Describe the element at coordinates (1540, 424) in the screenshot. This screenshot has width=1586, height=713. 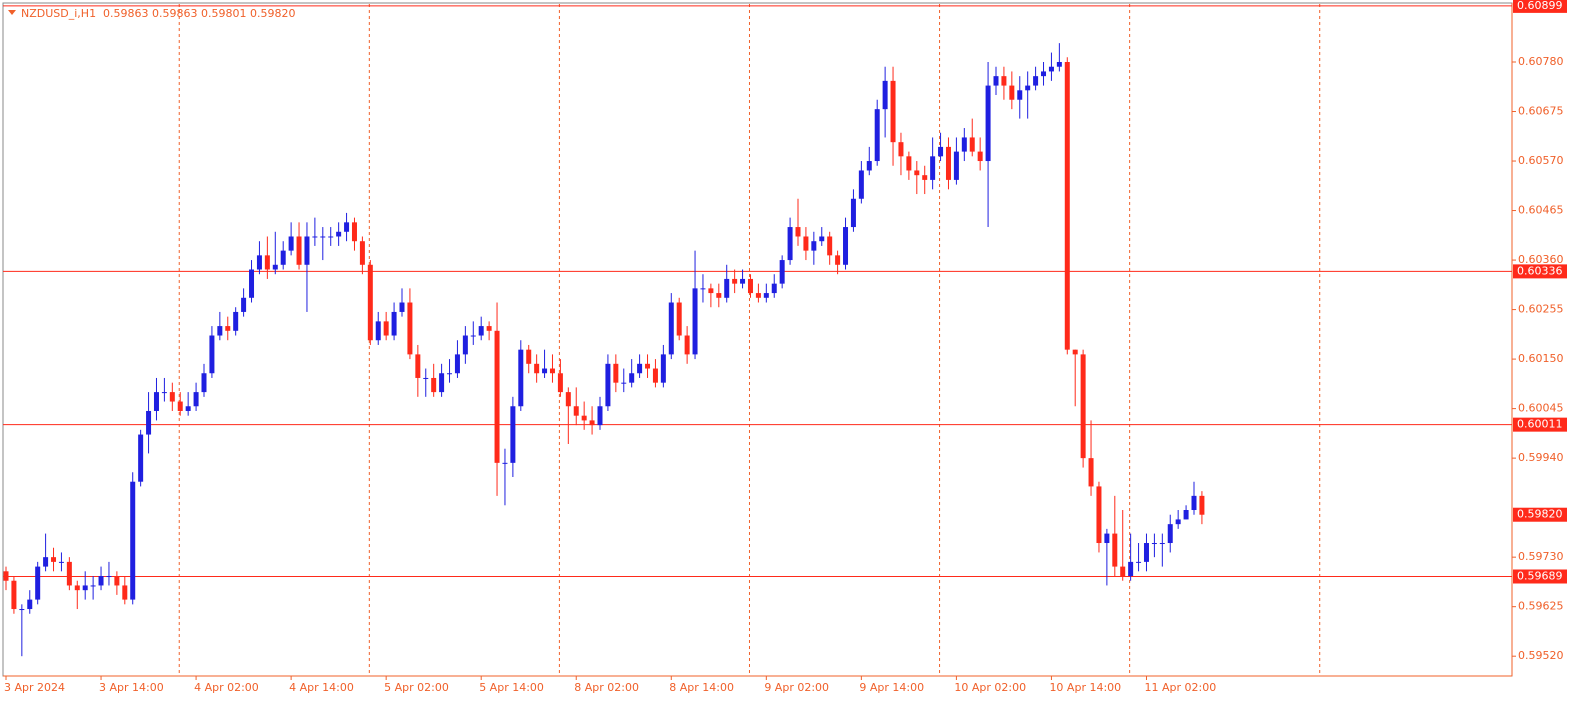
I see `level-price-label: 0.60011` at that location.